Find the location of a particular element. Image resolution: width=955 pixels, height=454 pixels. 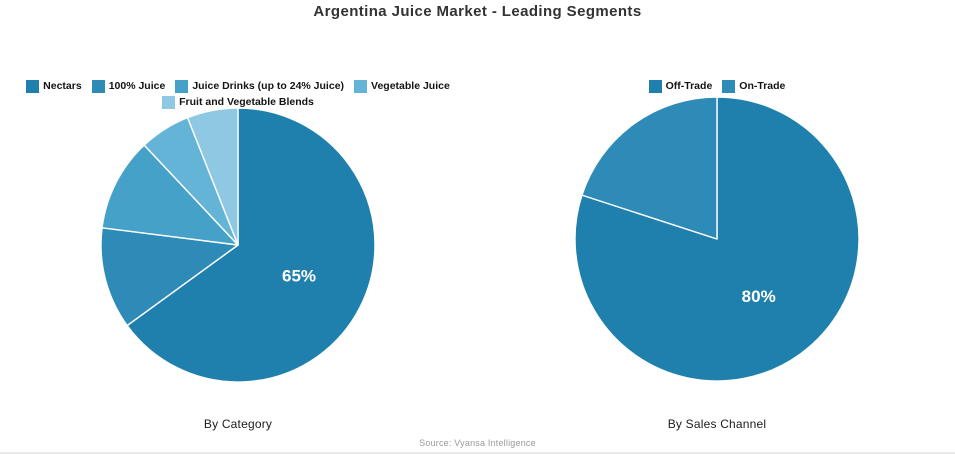

legend-item-fruit-and-vegetable-blends: Fruit and Vegetable Blends is located at coordinates (238, 102).